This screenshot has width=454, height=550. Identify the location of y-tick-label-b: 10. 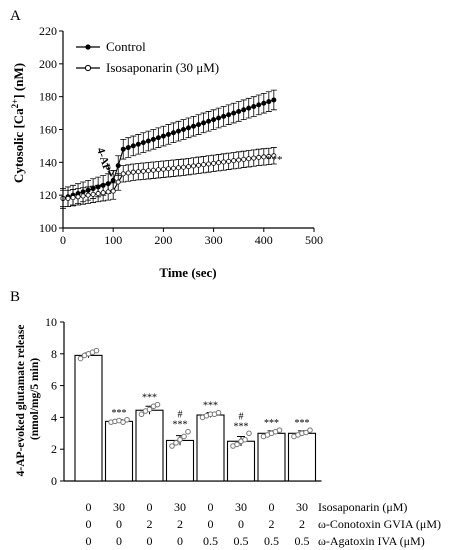
(51, 322).